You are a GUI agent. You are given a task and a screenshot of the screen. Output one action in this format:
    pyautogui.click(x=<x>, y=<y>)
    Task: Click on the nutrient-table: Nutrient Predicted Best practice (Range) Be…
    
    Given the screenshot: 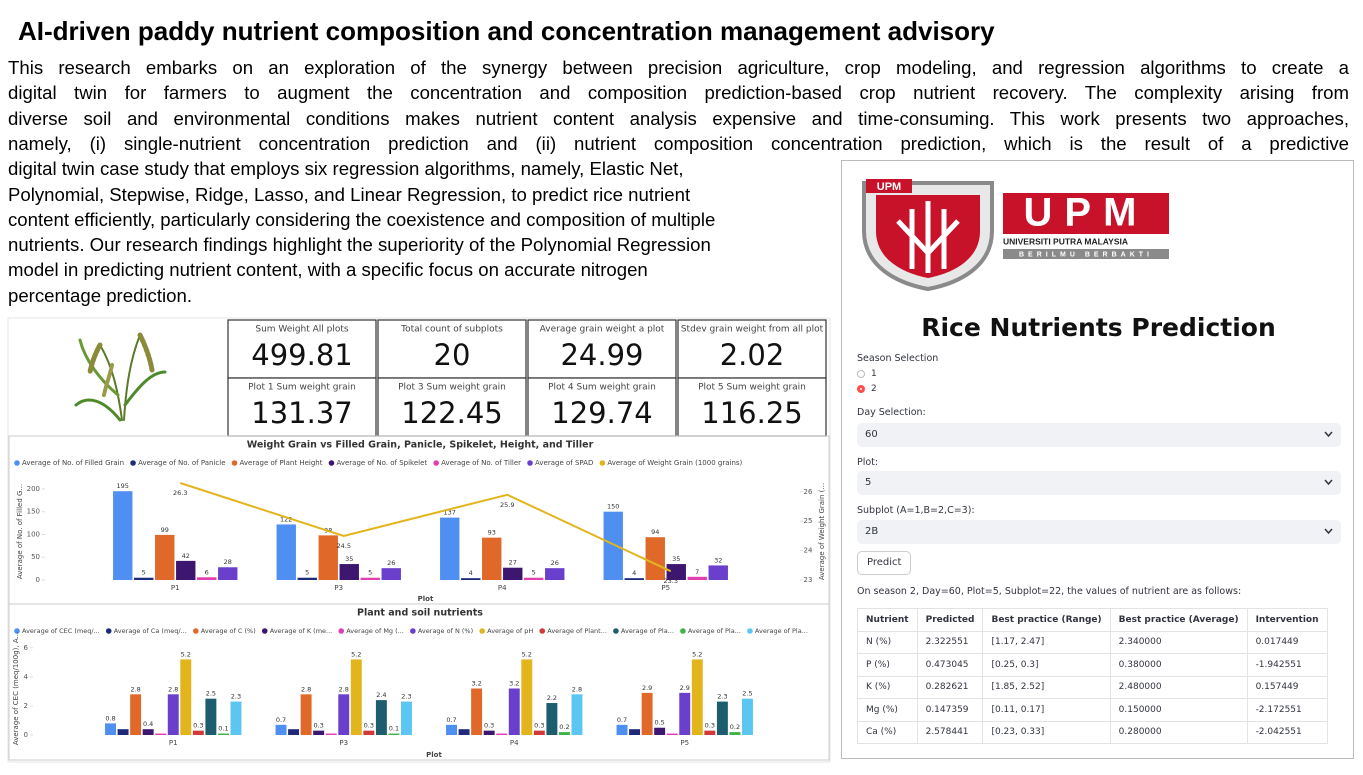 What is the action you would take?
    pyautogui.click(x=1092, y=676)
    